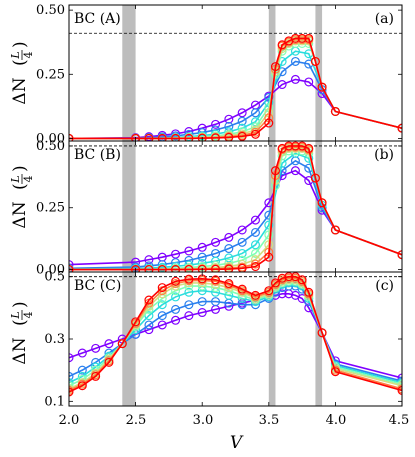  Describe the element at coordinates (336, 420) in the screenshot. I see `x-tick-label: 4.0` at that location.